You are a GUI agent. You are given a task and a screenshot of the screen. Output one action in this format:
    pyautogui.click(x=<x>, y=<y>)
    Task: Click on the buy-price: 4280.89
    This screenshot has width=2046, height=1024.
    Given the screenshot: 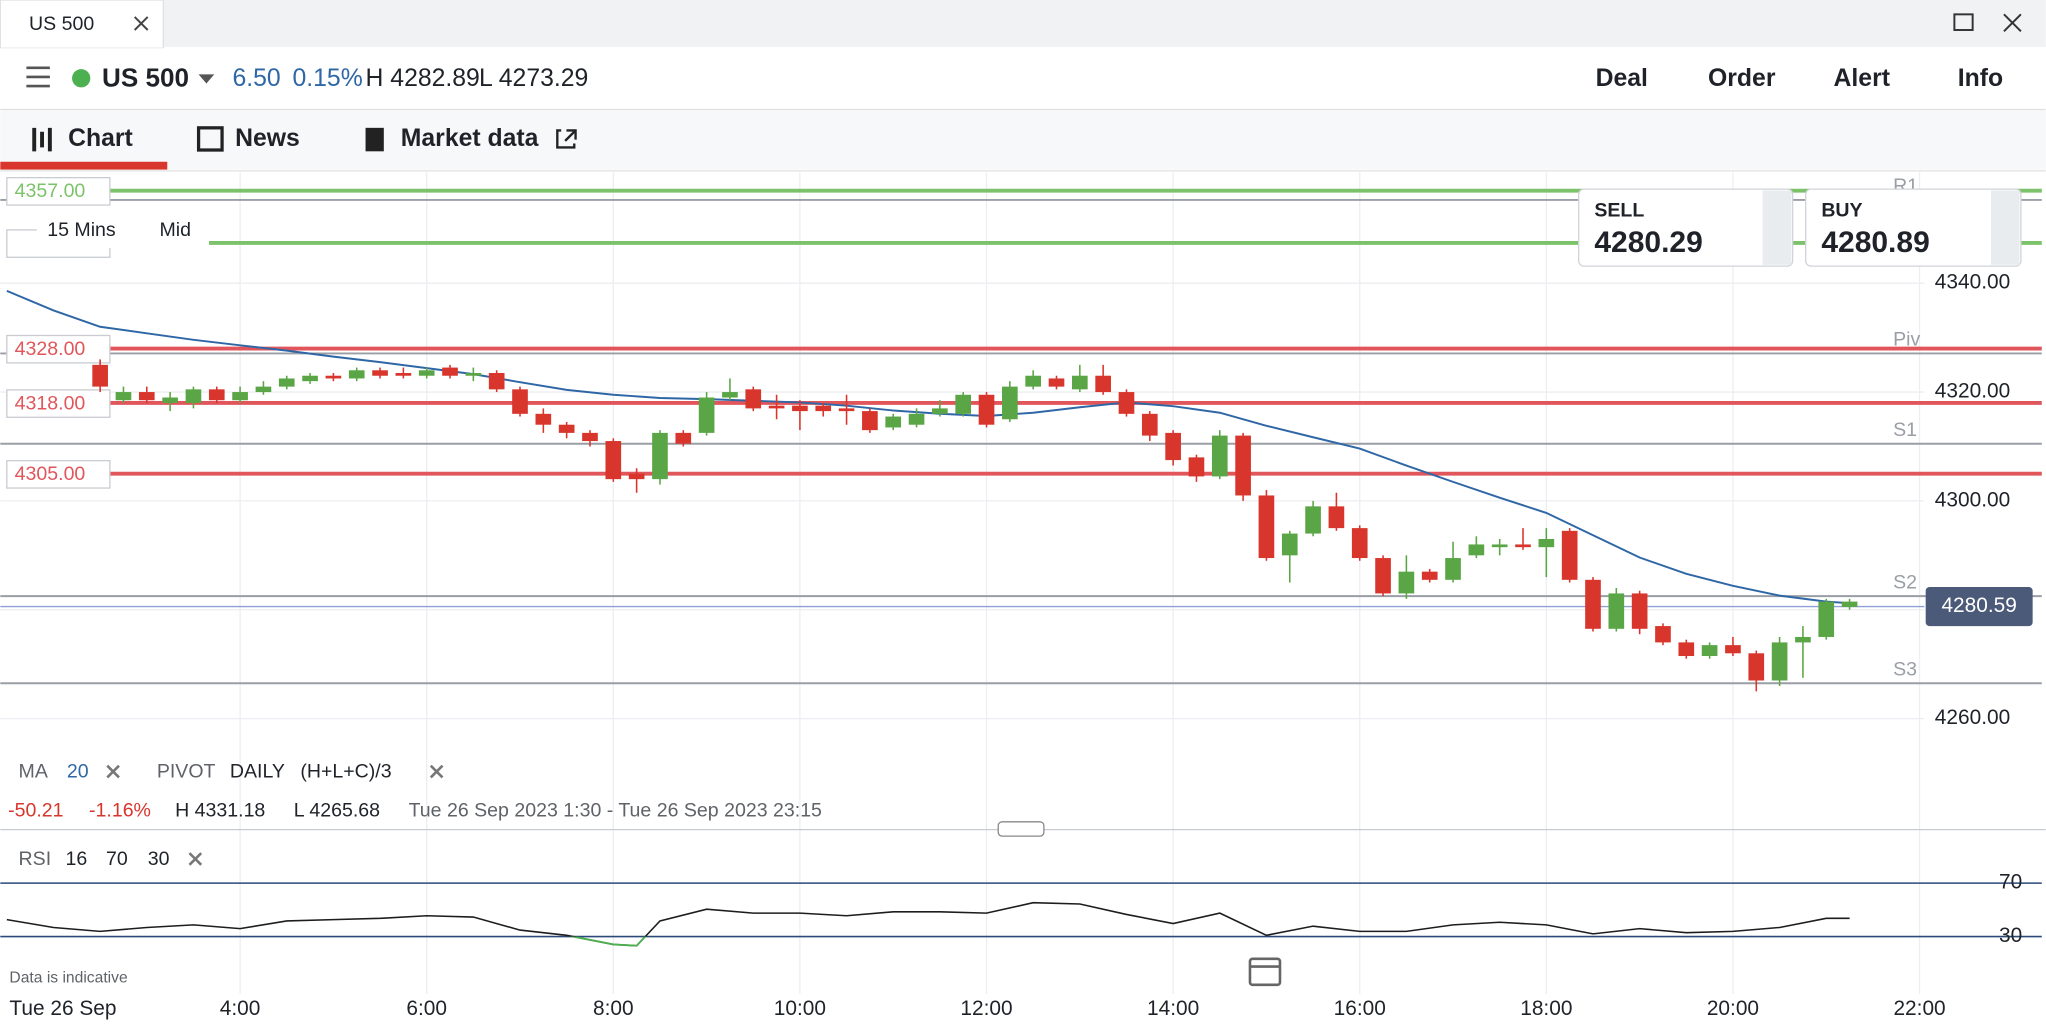 What is the action you would take?
    pyautogui.click(x=1875, y=242)
    